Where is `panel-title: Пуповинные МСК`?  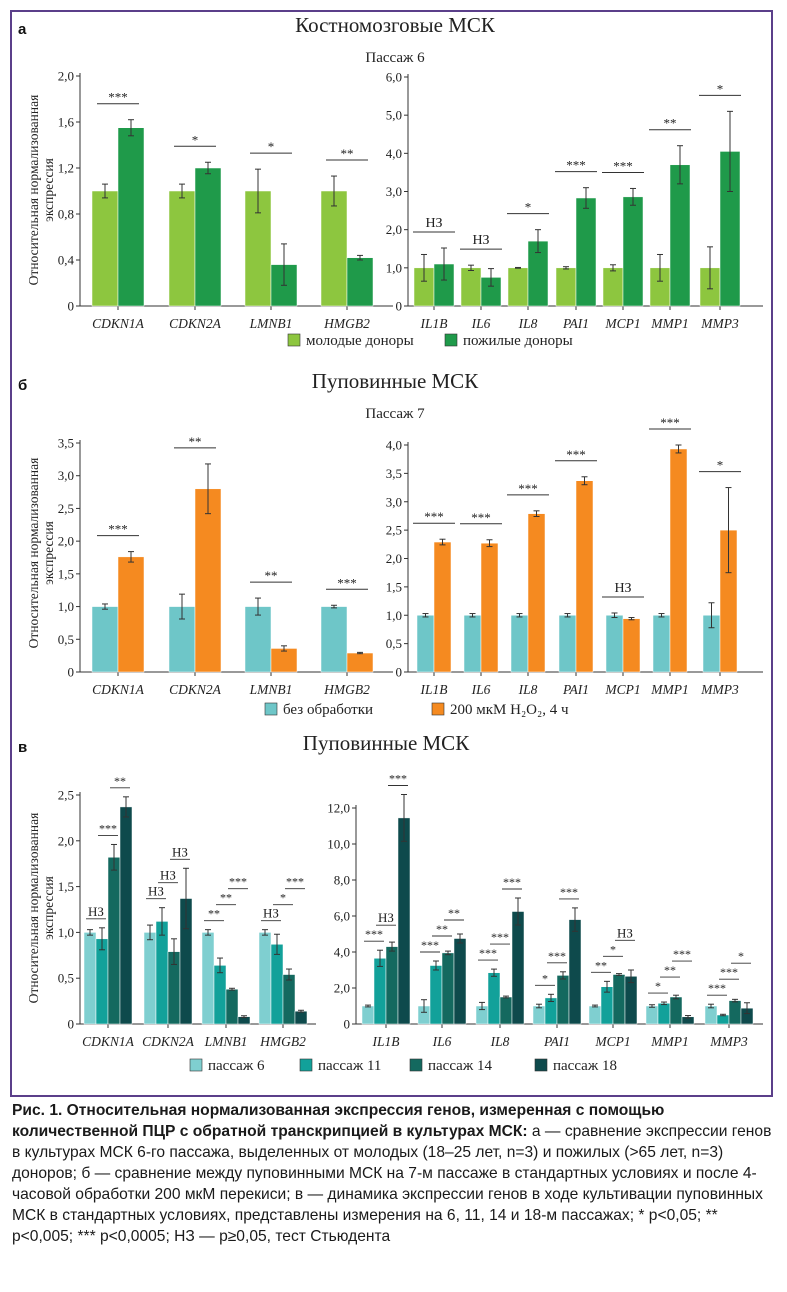 panel-title: Пуповинные МСК is located at coordinates (386, 743).